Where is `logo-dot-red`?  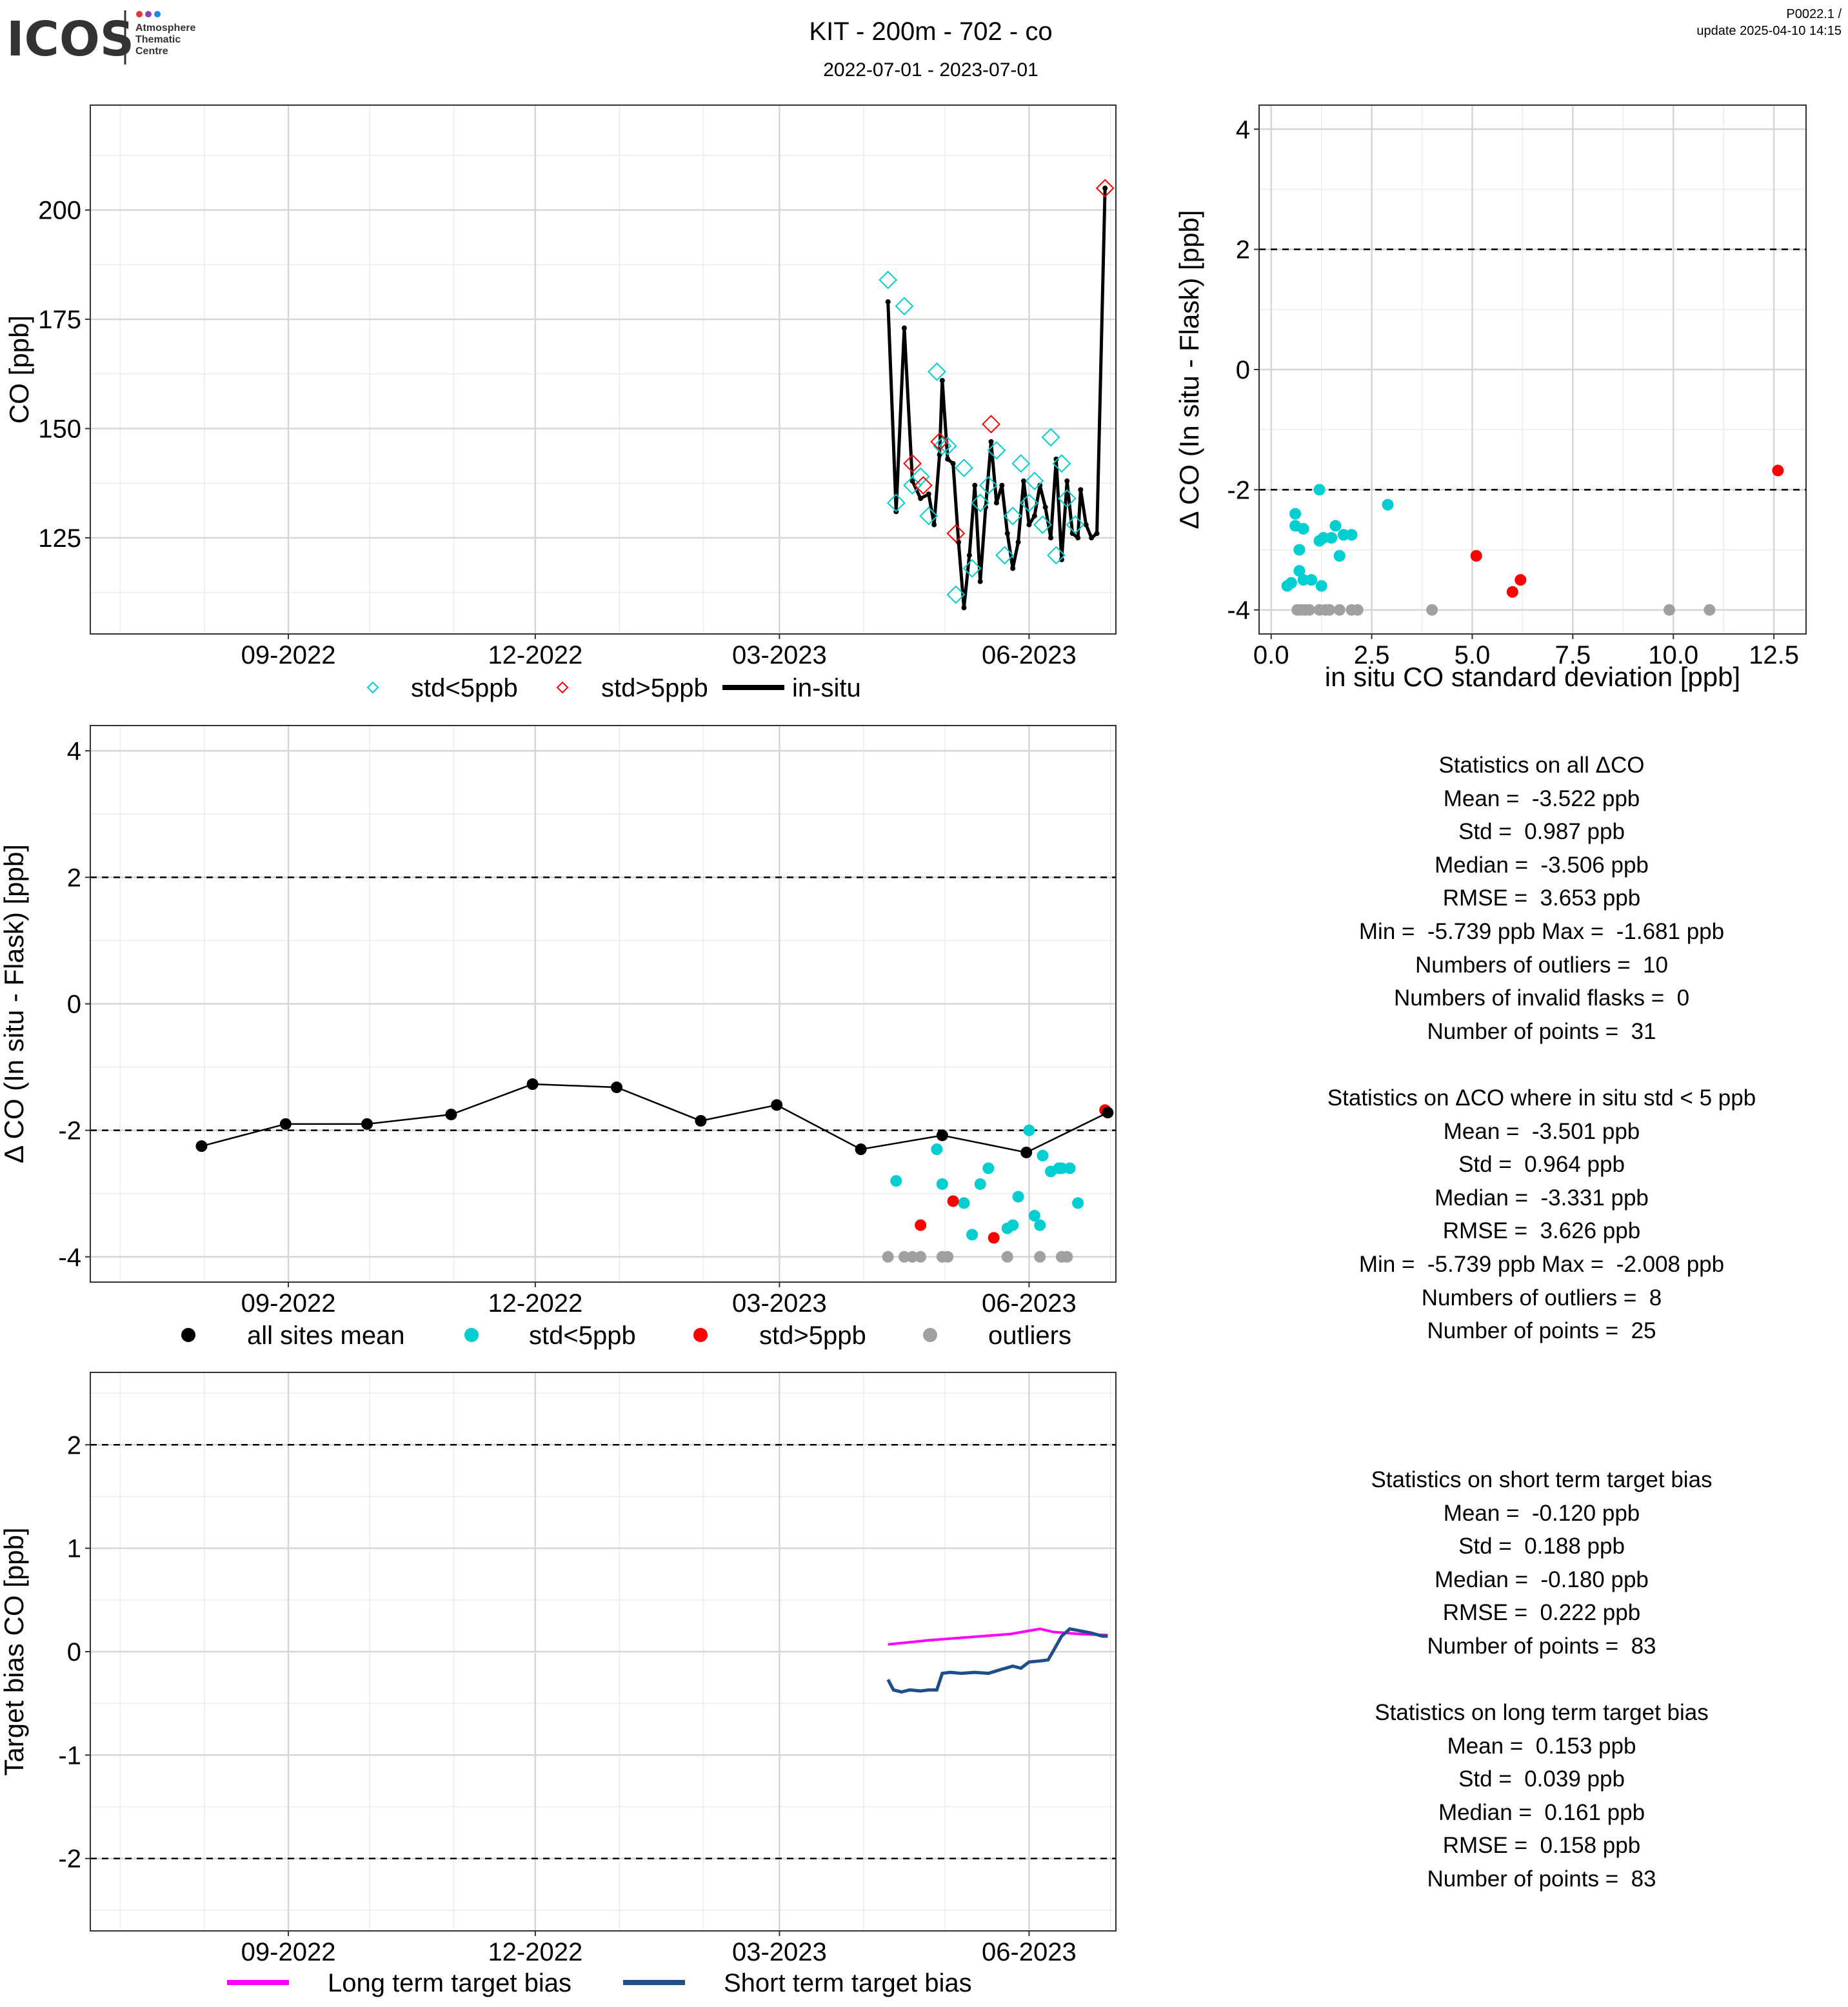
logo-dot-red is located at coordinates (139, 14).